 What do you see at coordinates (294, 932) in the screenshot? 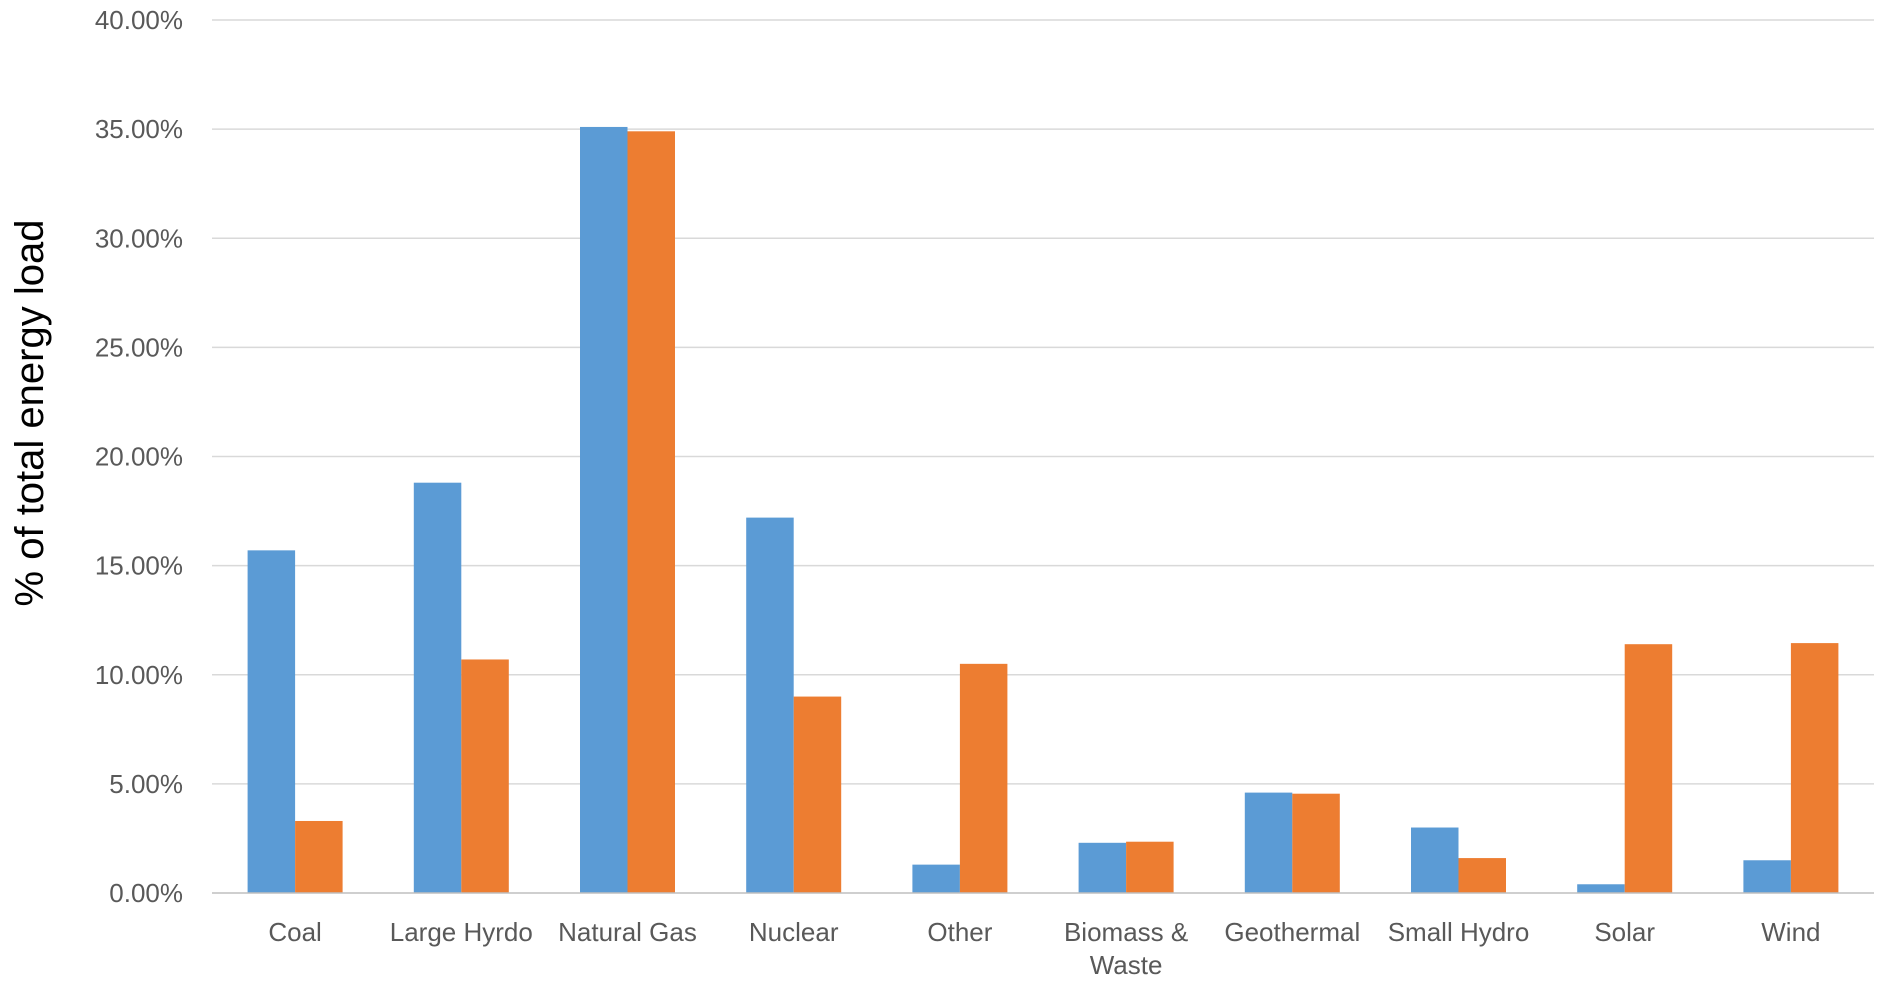
I see `x-tick-label: Coal` at bounding box center [294, 932].